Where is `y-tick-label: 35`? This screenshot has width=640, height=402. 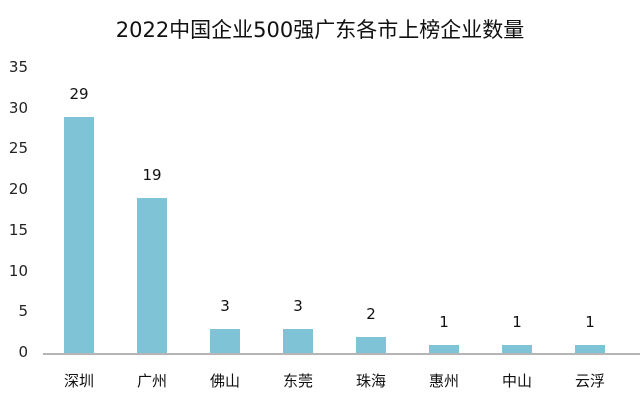 y-tick-label: 35 is located at coordinates (18, 67).